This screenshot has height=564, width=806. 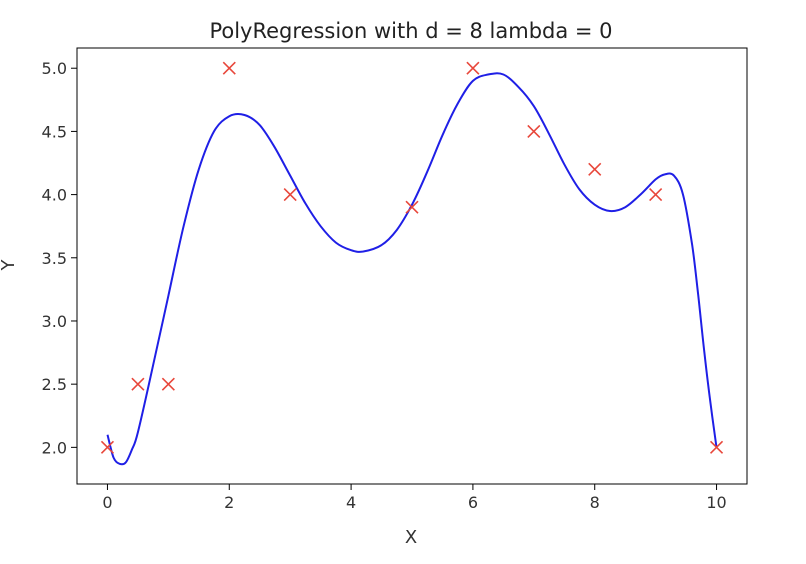 I want to click on y-tick-label: 4.0, so click(x=54, y=195).